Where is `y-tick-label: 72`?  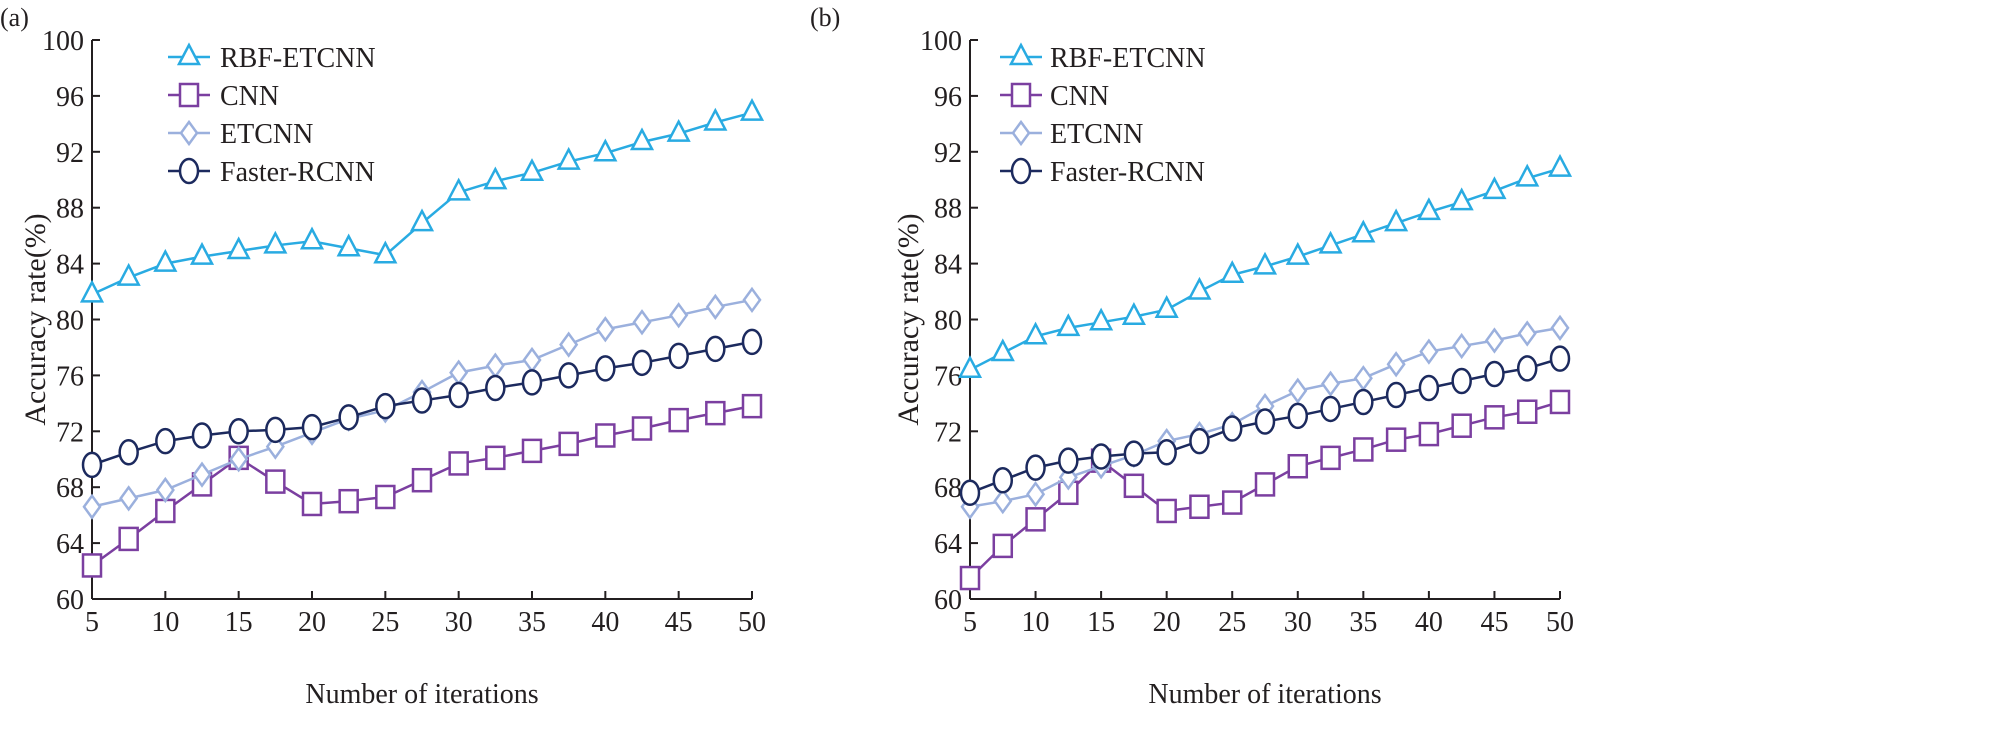
y-tick-label: 72 is located at coordinates (948, 432).